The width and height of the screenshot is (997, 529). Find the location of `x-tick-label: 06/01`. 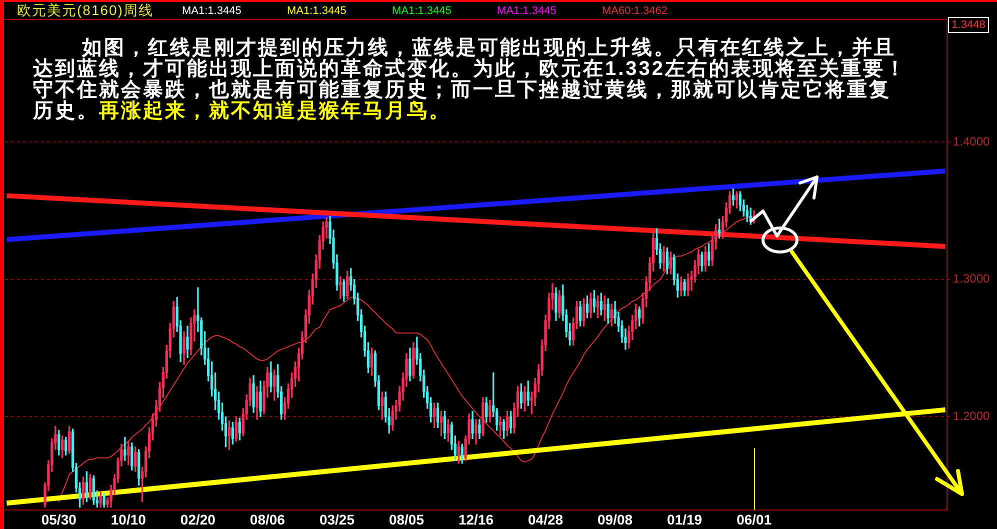

x-tick-label: 06/01 is located at coordinates (754, 519).